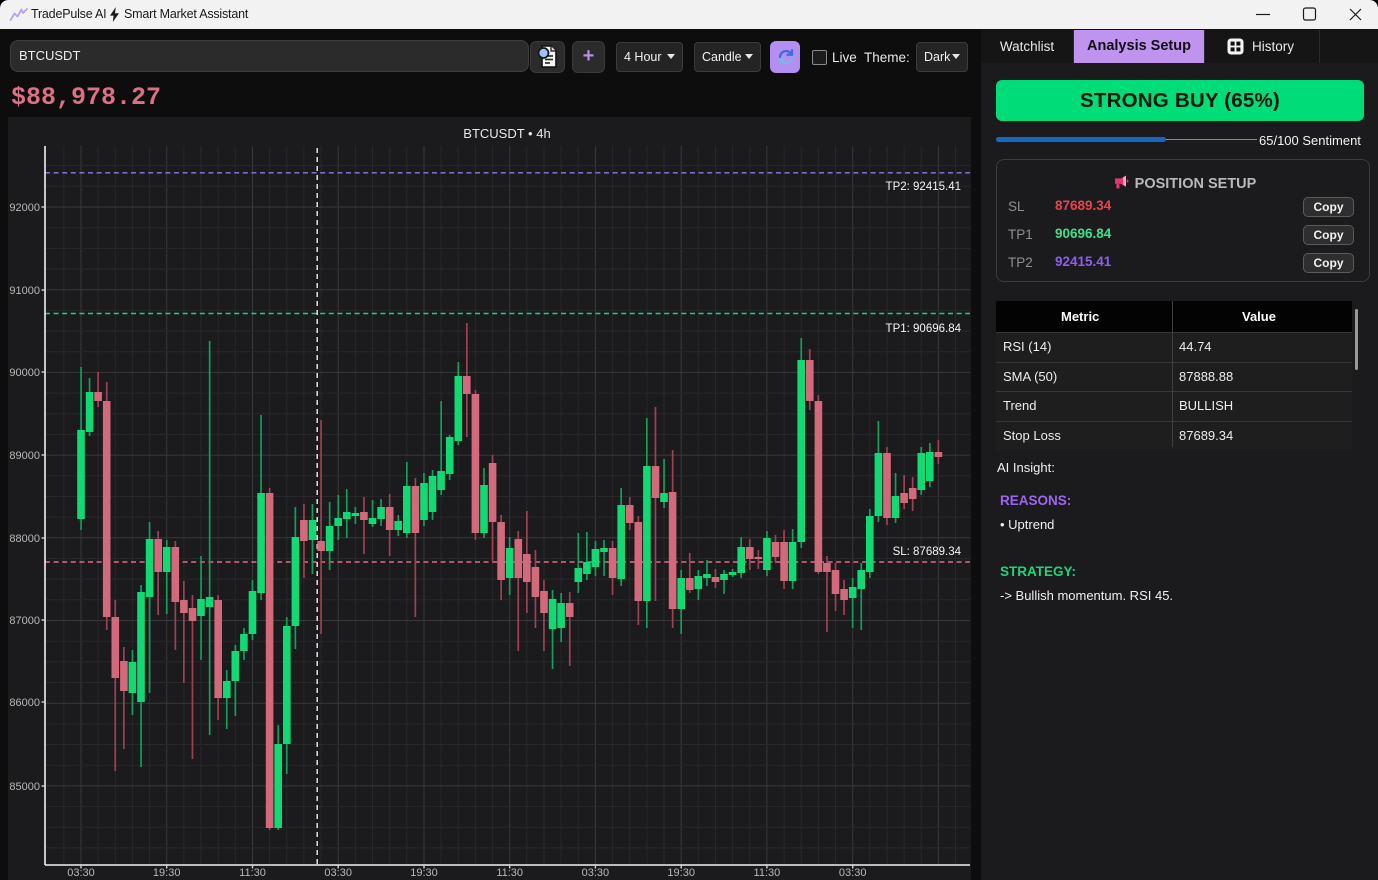 This screenshot has height=880, width=1378. I want to click on svg-text: 87000, so click(24, 621).